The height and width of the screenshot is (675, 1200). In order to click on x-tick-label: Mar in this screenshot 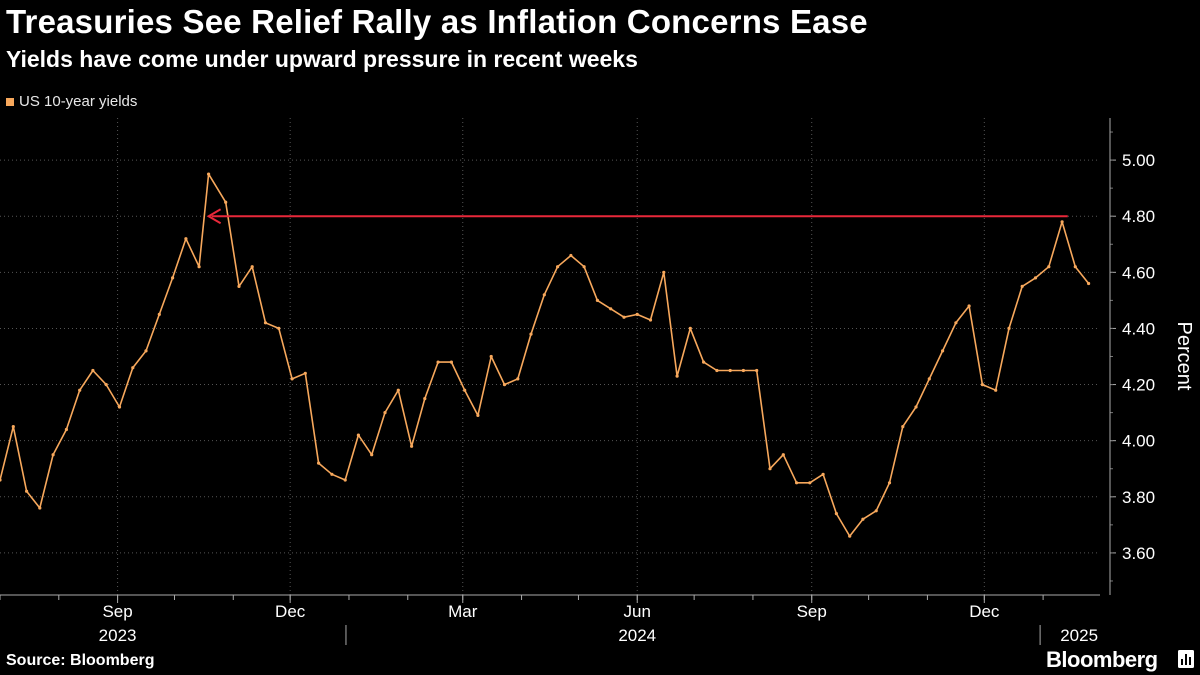, I will do `click(463, 611)`.